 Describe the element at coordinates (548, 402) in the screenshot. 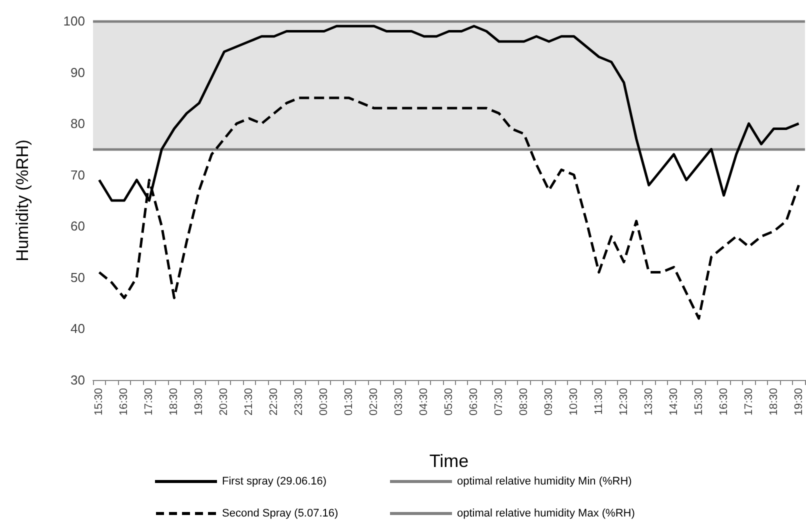

I see `x-tick-label: 09:30` at that location.